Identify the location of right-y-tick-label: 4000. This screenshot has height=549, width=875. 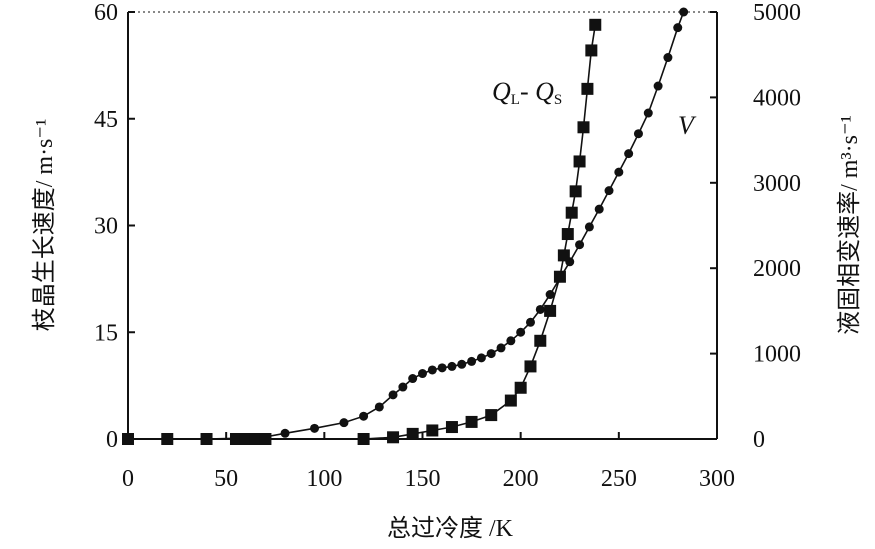
(777, 98).